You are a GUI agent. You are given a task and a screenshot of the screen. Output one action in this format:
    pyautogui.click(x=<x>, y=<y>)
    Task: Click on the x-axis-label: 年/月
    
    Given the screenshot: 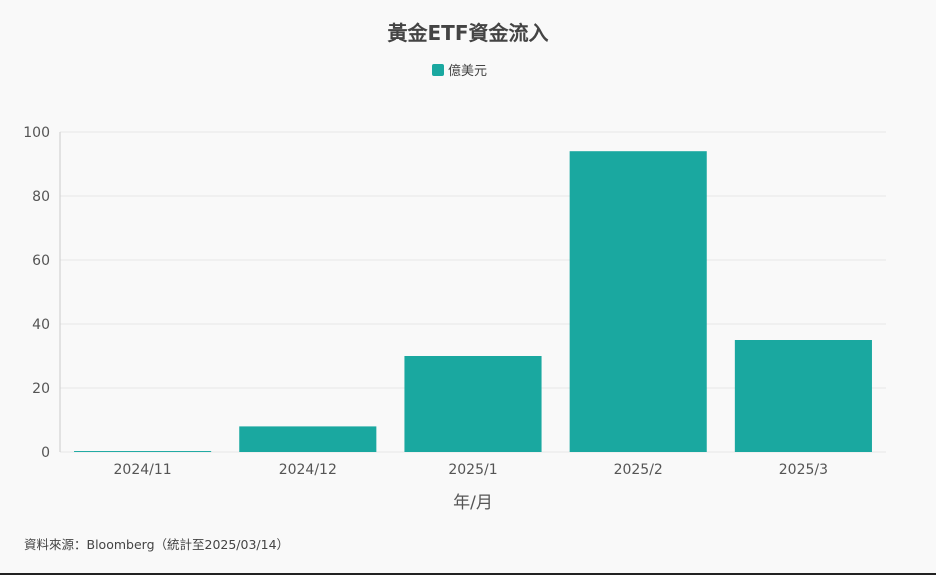 What is the action you would take?
    pyautogui.click(x=473, y=503)
    